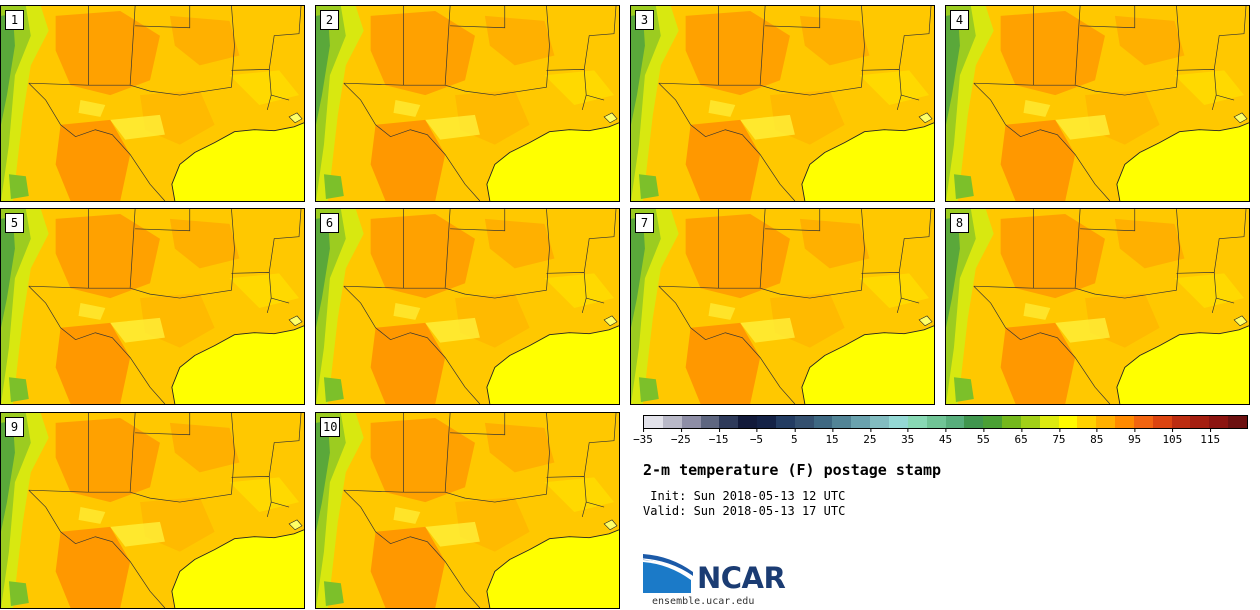  Describe the element at coordinates (945, 437) in the screenshot. I see `colorbar-tick-label: 45` at that location.